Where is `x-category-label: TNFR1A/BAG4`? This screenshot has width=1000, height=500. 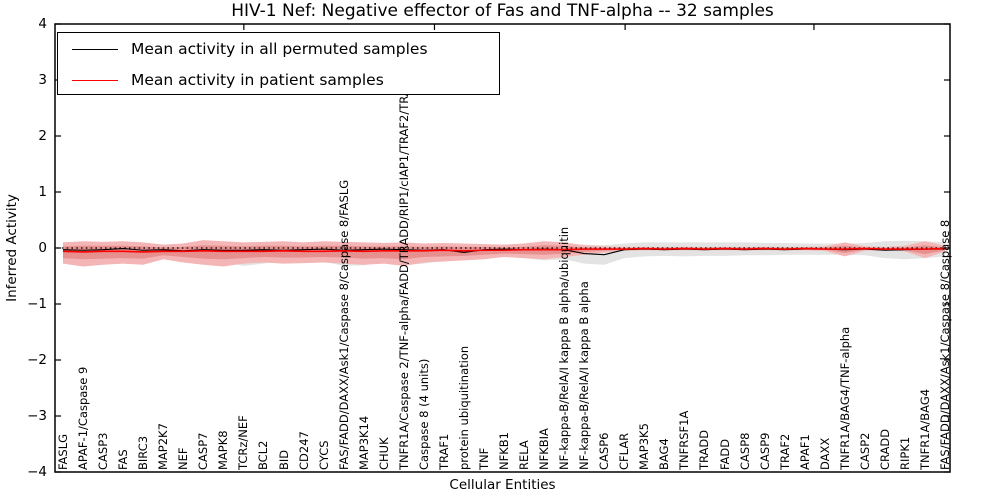 x-category-label: TNFR1A/BAG4 is located at coordinates (924, 429).